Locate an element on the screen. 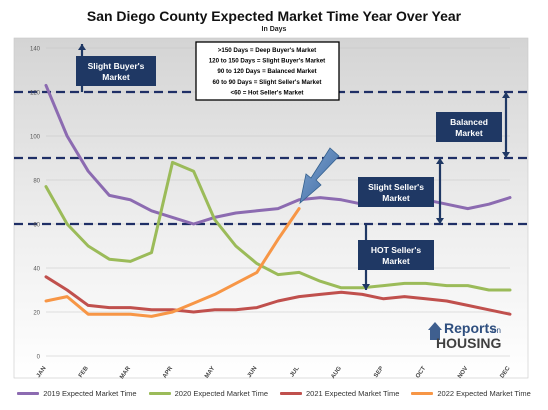 This screenshot has height=410, width=548. balanced-callout-box is located at coordinates (469, 127).